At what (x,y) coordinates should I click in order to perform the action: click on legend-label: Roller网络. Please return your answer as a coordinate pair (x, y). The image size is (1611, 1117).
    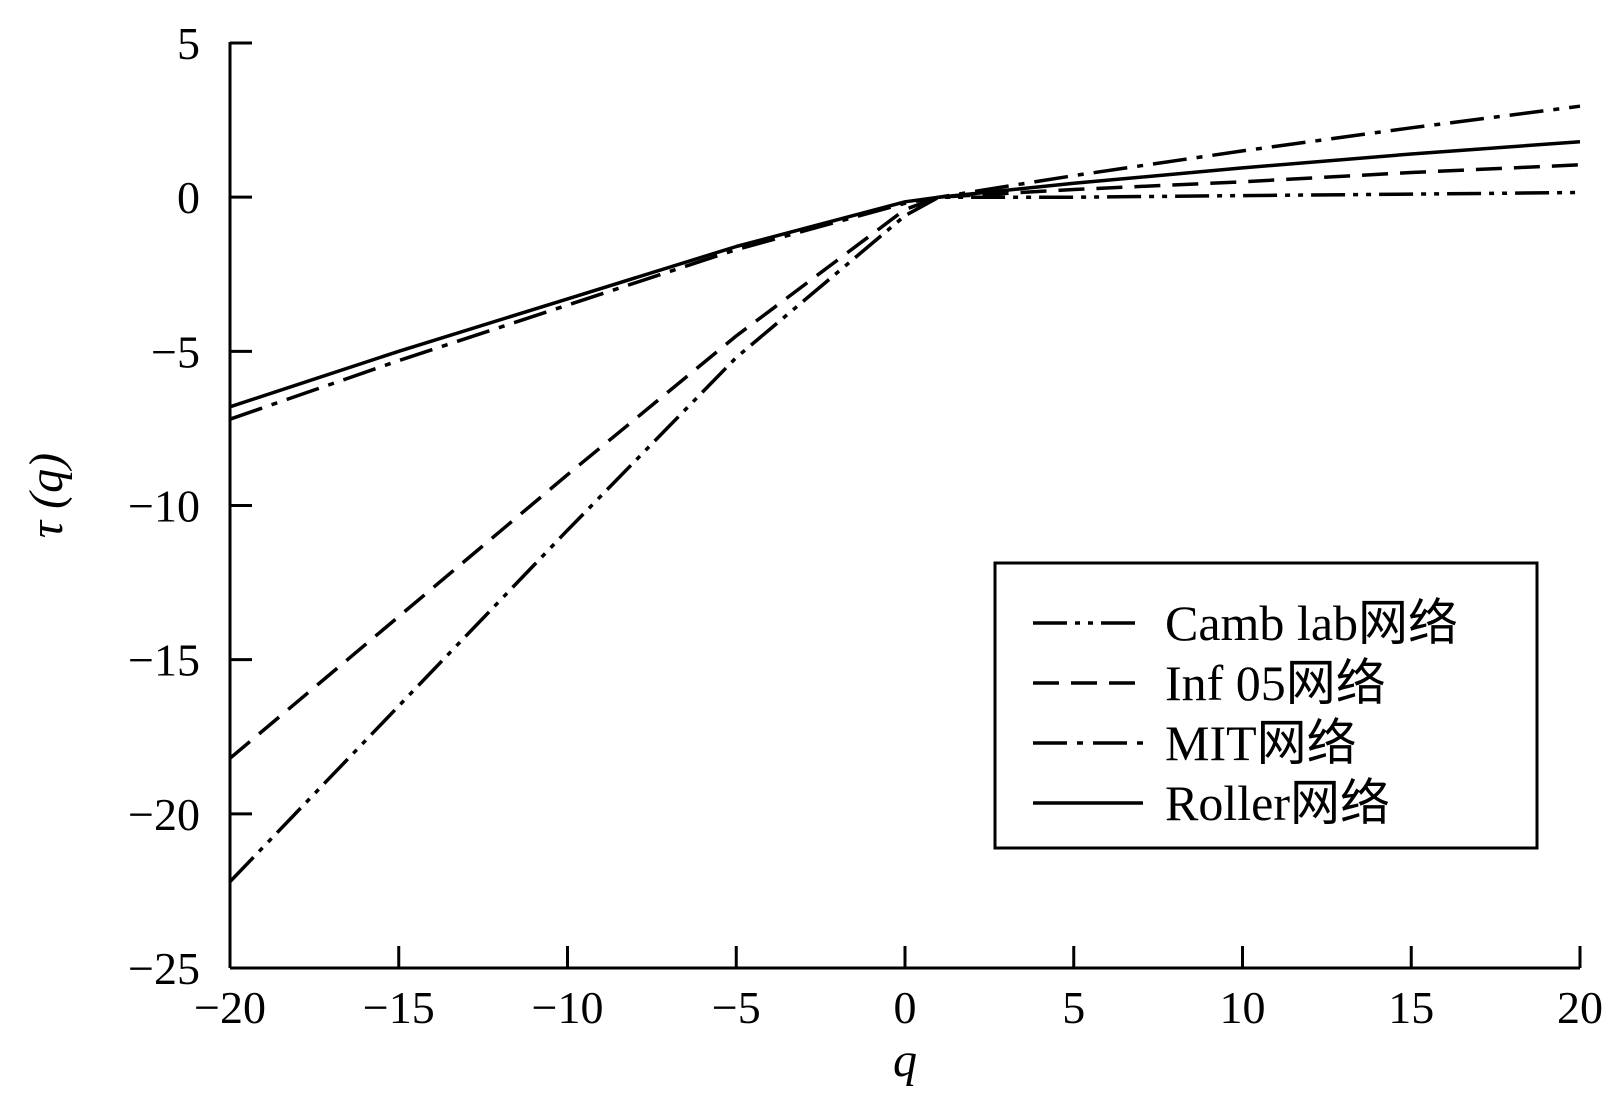
    Looking at the image, I should click on (1277, 803).